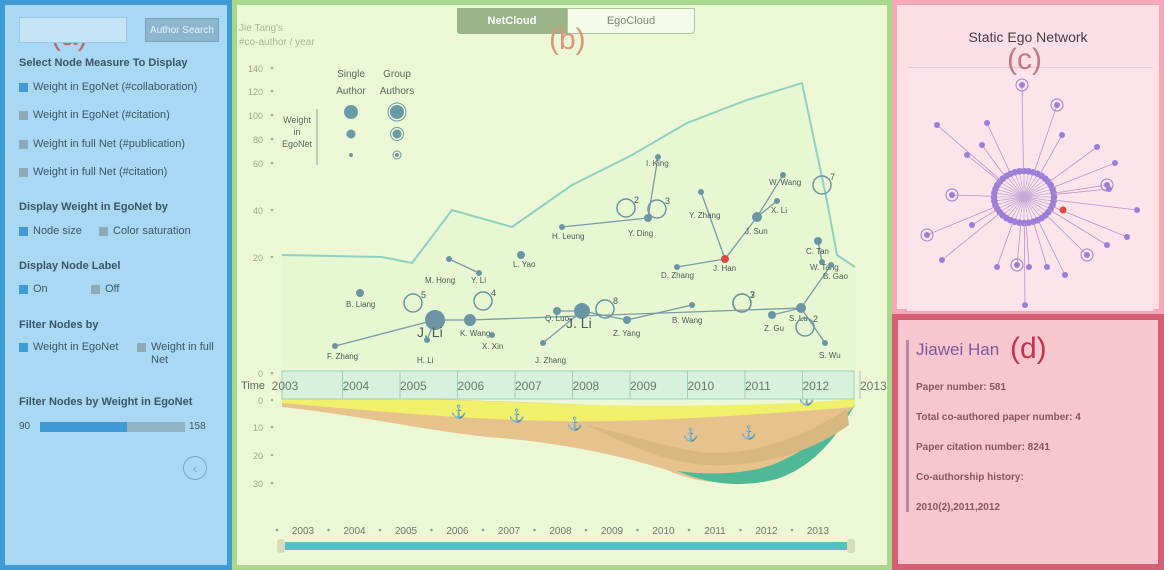  What do you see at coordinates (509, 531) in the screenshot?
I see `timeline-year-label: 2007` at bounding box center [509, 531].